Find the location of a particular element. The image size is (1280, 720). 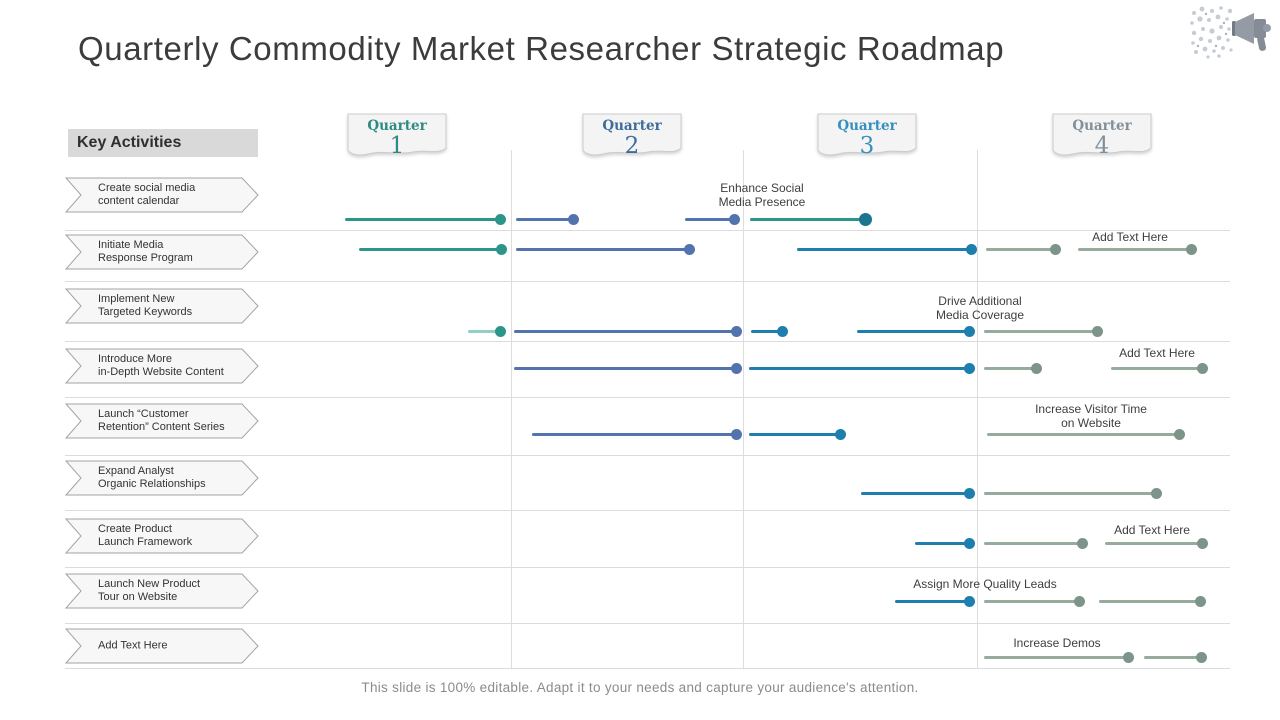

activity-label: Create social media content calendar is located at coordinates (147, 194).